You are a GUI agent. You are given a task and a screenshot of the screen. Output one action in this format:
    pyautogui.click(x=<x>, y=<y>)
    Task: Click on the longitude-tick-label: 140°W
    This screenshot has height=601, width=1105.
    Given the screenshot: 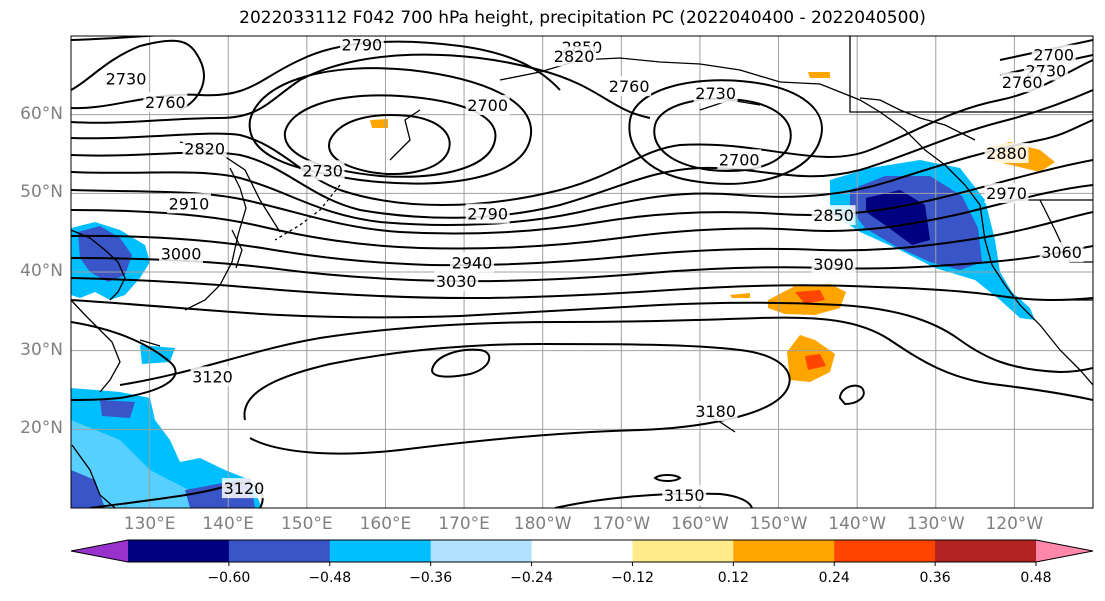 What is the action you would take?
    pyautogui.click(x=857, y=524)
    